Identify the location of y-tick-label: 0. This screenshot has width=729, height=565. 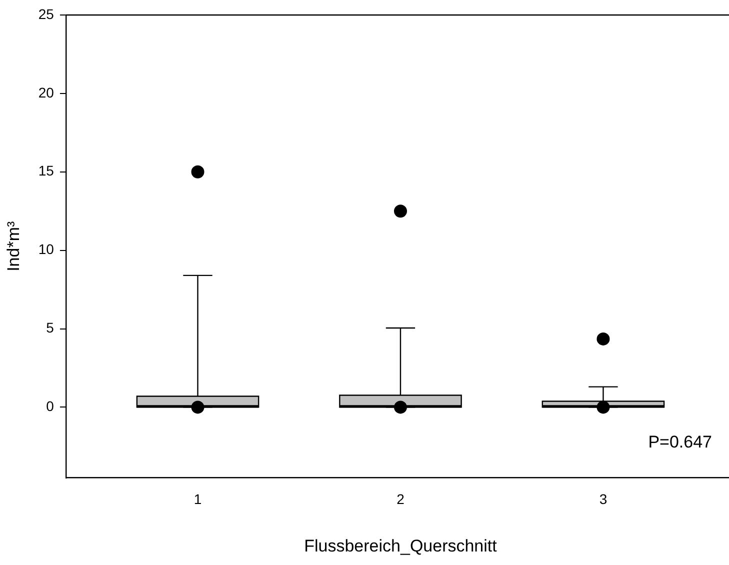
(50, 406).